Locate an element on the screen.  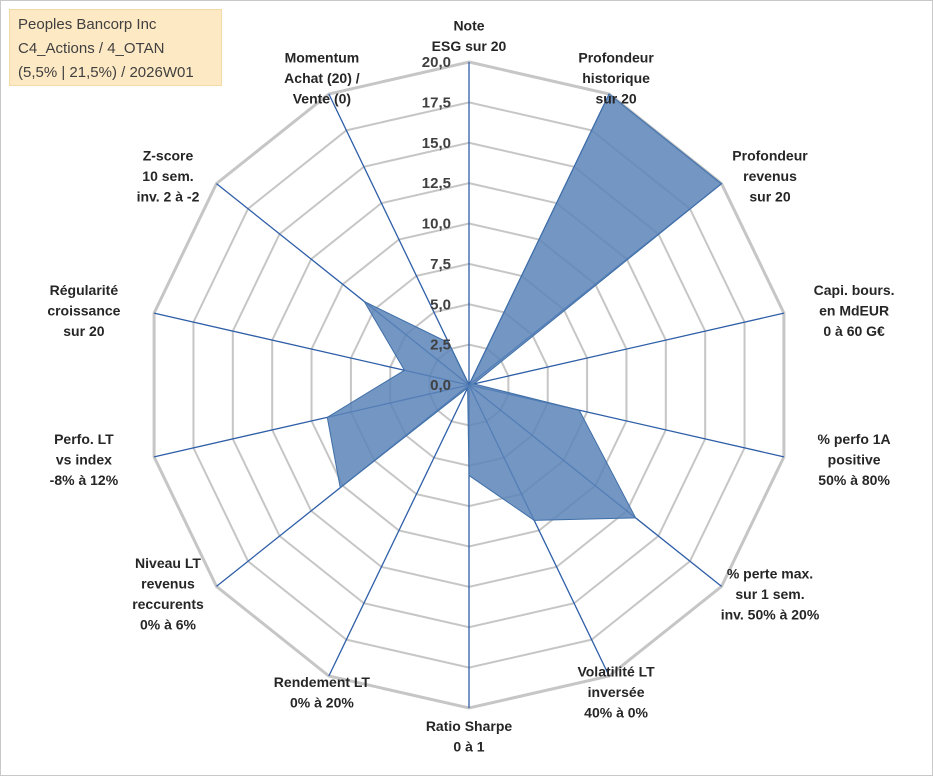
tick-label: 2,5 is located at coordinates (440, 345).